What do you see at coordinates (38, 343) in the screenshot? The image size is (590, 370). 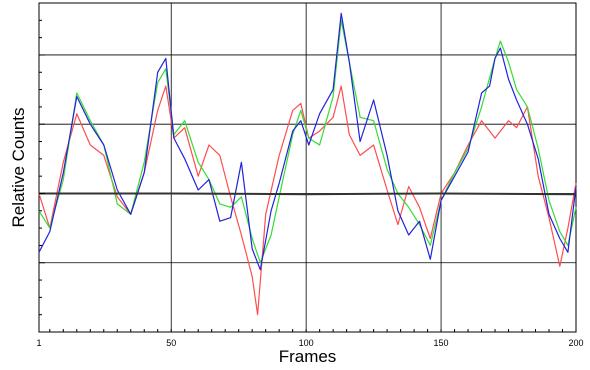 I see `x-tick-label: 1` at bounding box center [38, 343].